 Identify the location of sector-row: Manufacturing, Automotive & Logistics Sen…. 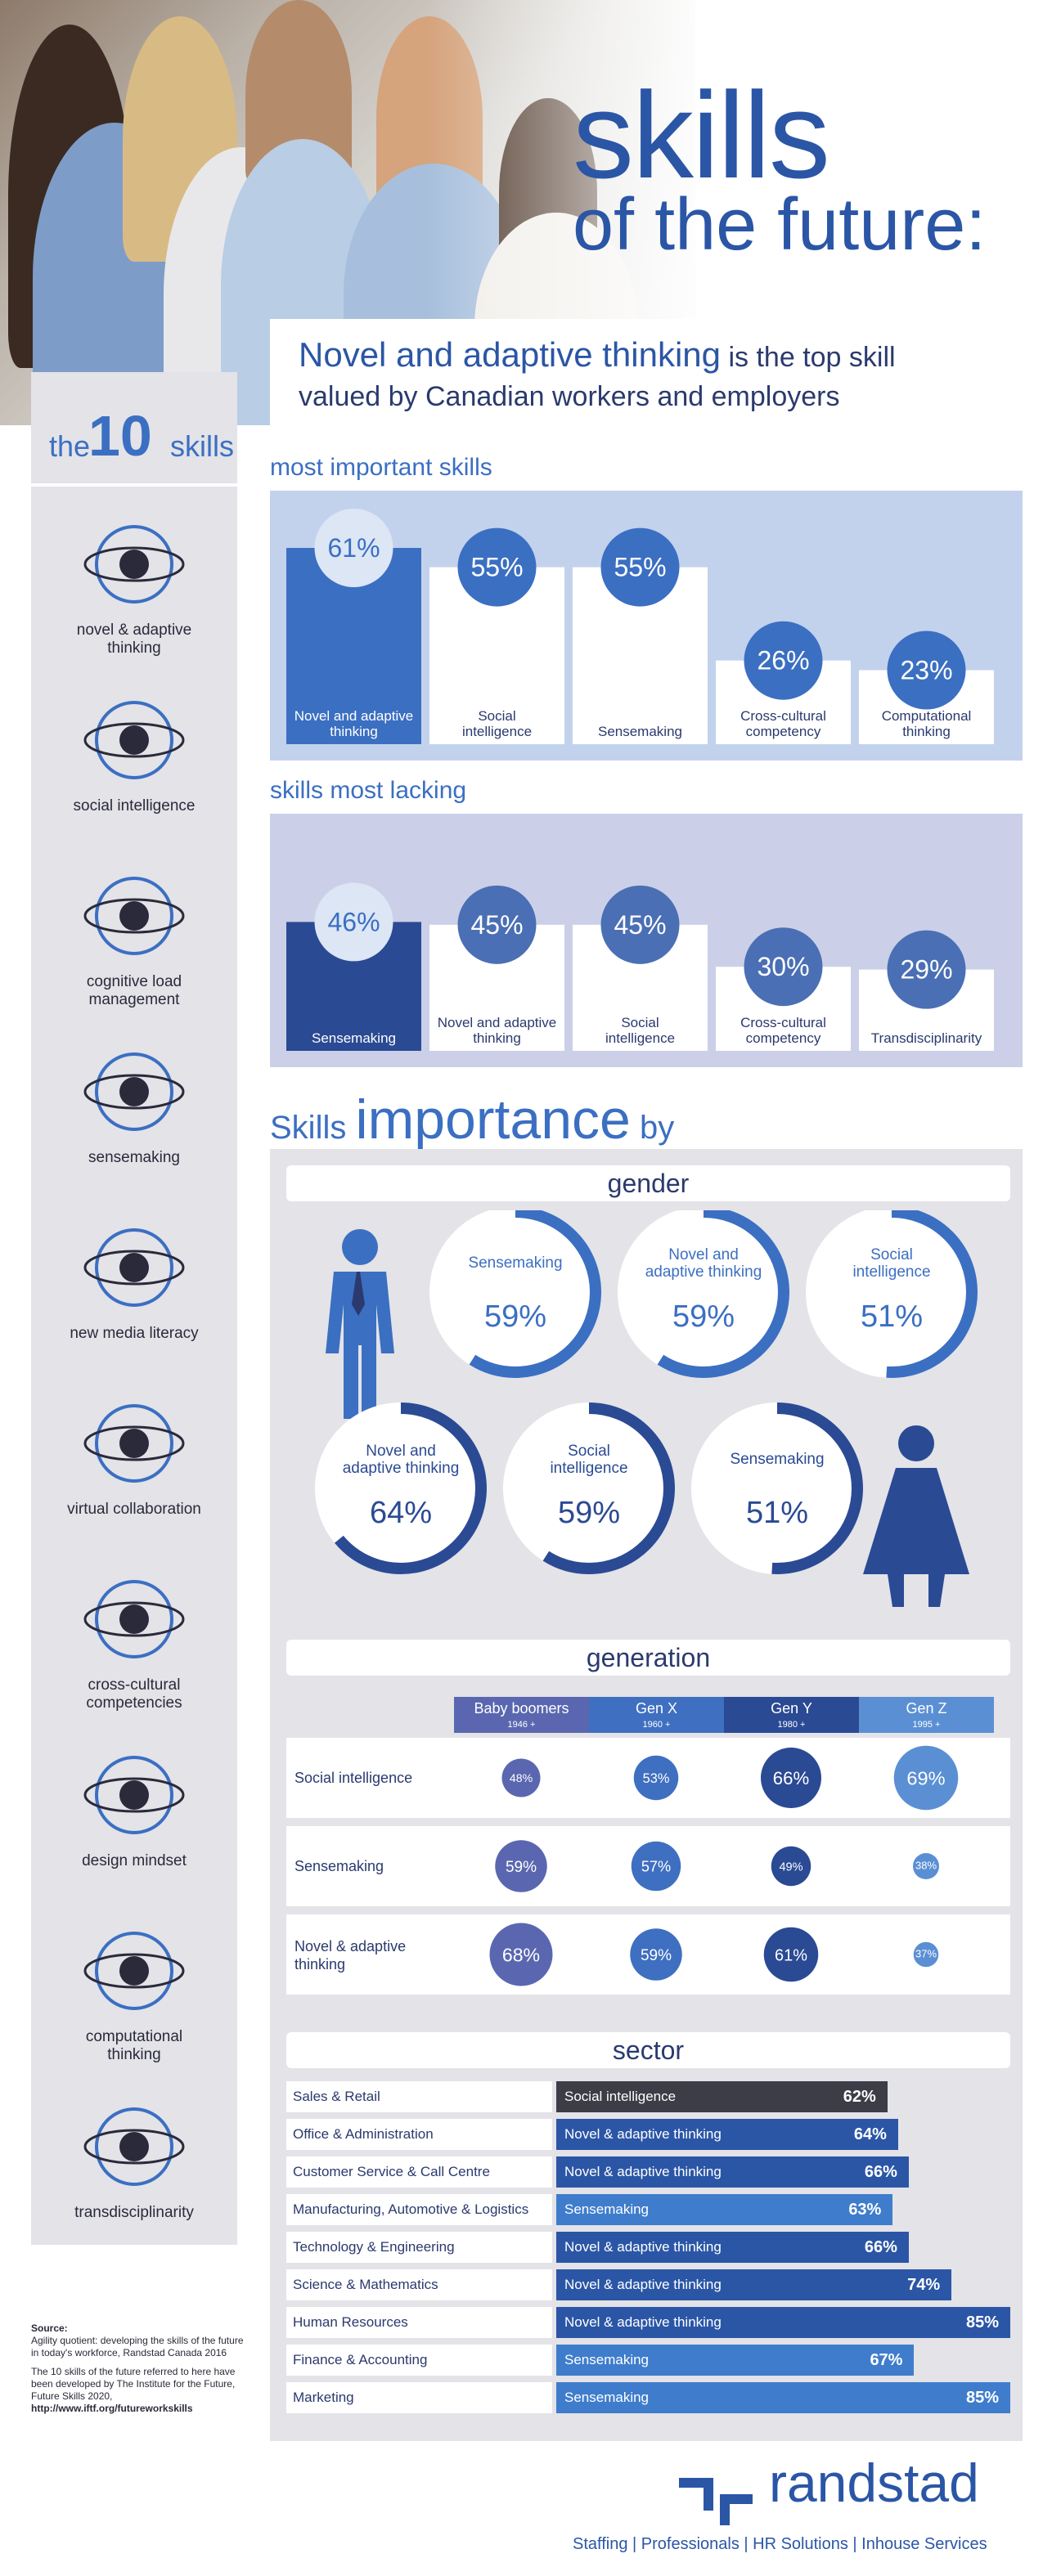
(648, 2210).